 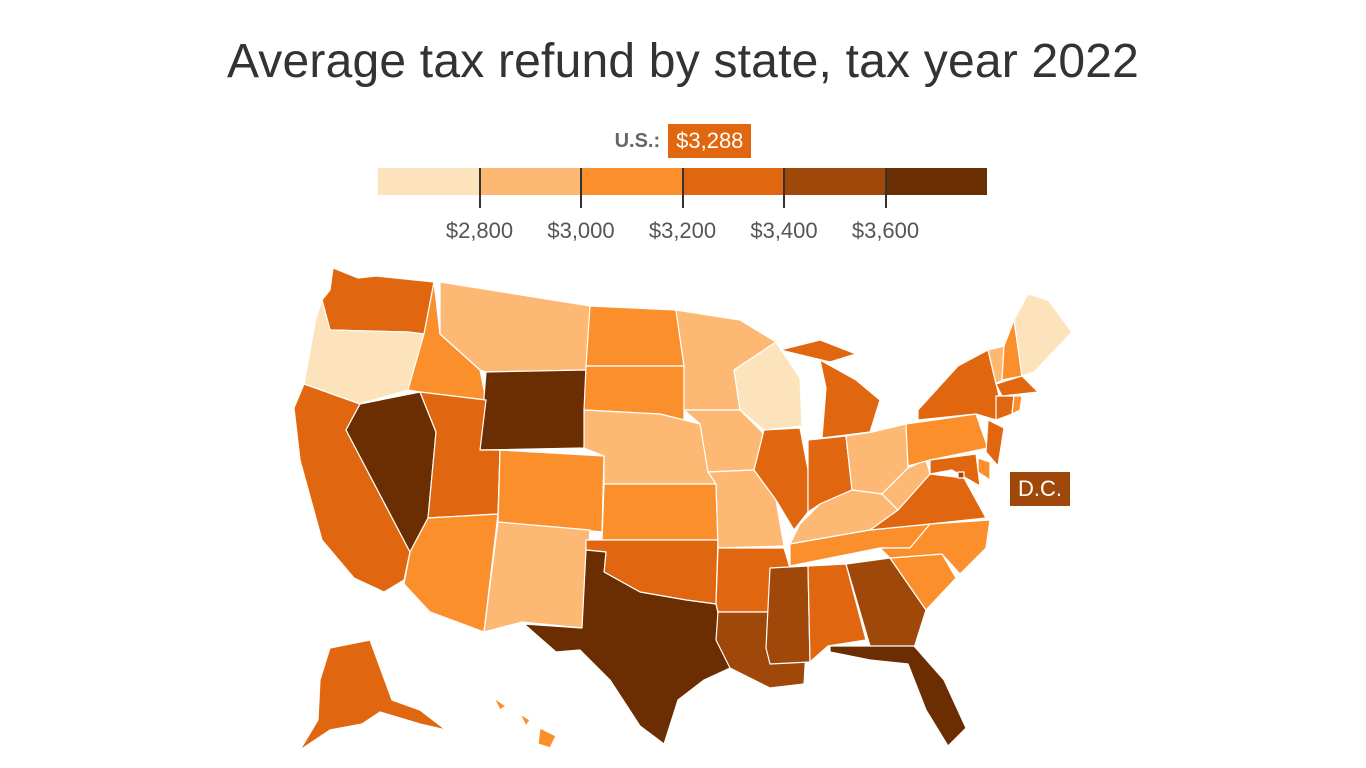 I want to click on legend-tick-label: $3,000, so click(x=581, y=230).